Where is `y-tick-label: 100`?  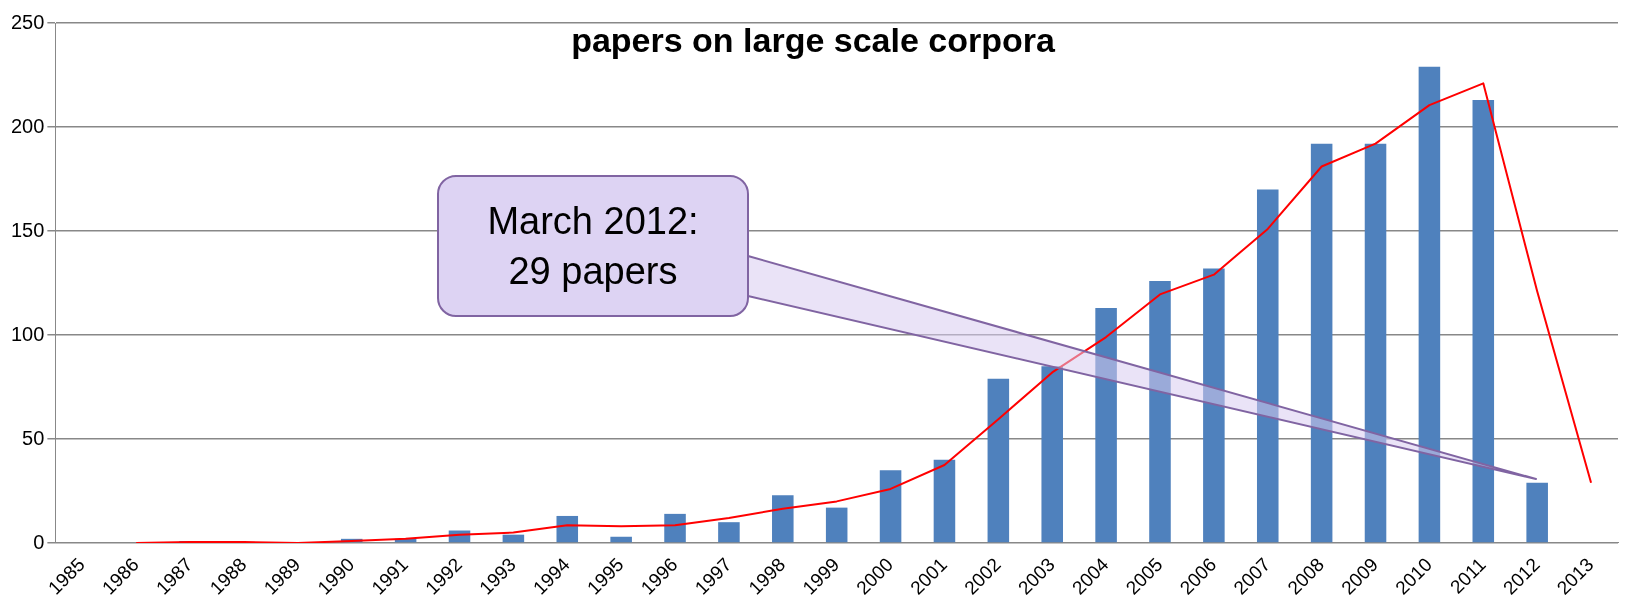
y-tick-label: 100 is located at coordinates (27, 333).